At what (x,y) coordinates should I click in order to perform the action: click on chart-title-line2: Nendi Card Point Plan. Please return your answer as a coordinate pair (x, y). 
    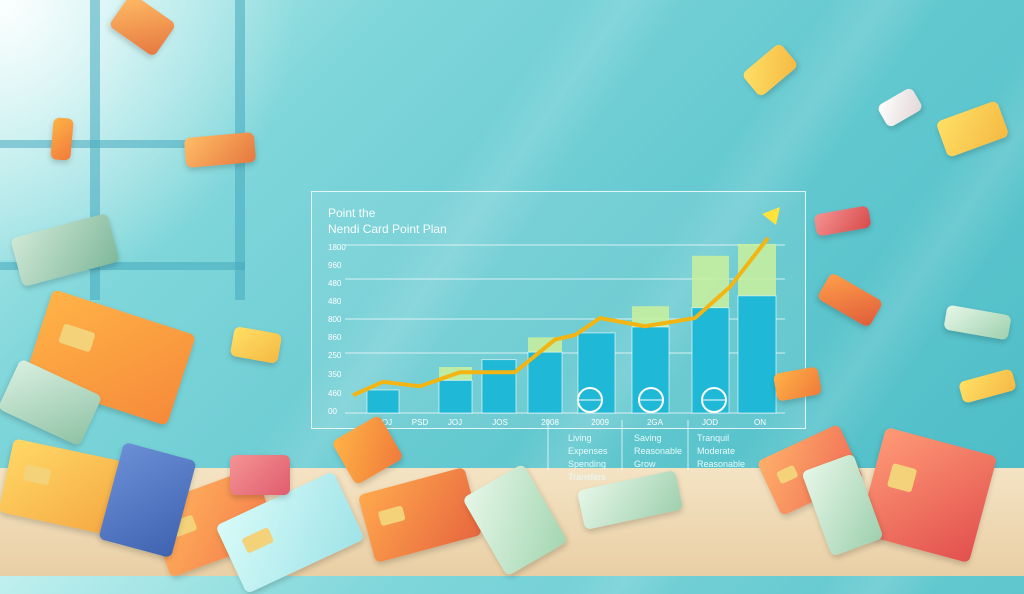
    Looking at the image, I should click on (387, 229).